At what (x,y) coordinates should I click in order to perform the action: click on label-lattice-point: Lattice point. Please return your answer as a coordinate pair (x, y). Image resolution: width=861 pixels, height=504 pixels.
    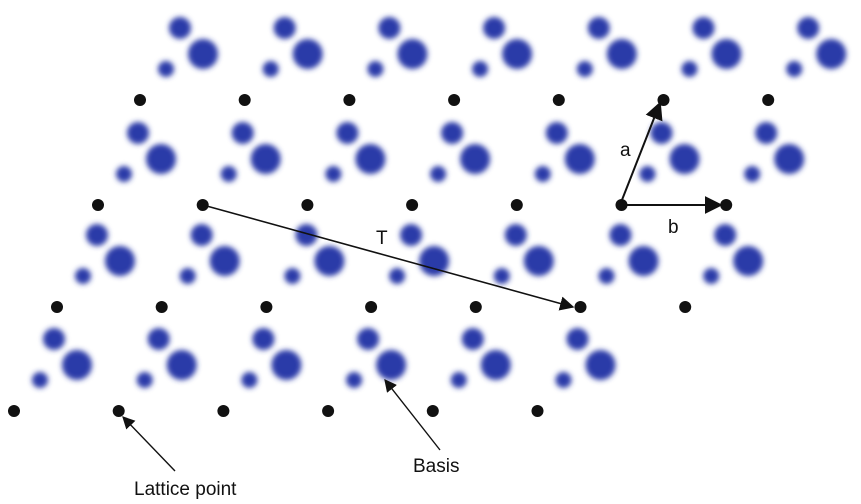
    Looking at the image, I should click on (185, 489).